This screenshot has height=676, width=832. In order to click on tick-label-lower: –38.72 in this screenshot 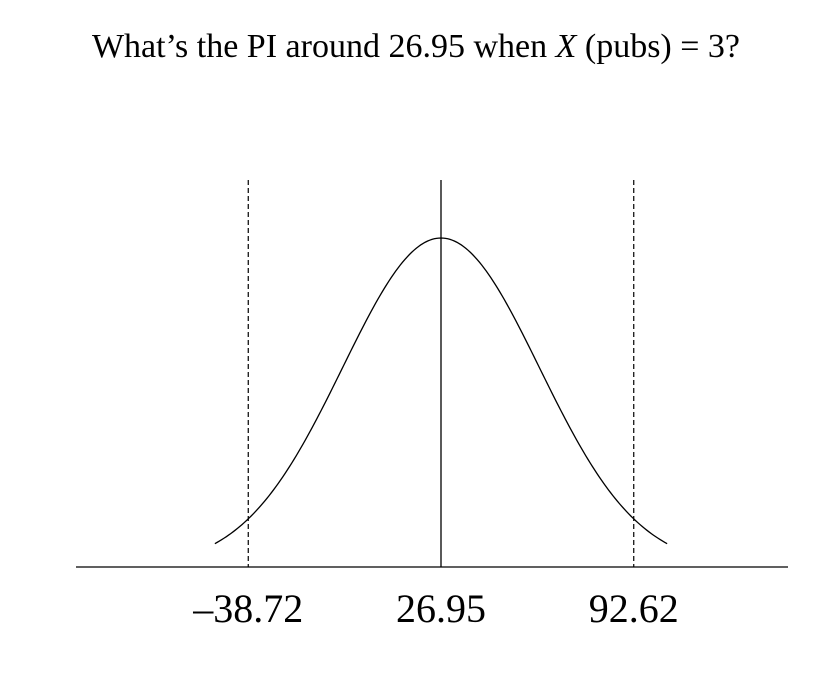, I will do `click(247, 608)`.